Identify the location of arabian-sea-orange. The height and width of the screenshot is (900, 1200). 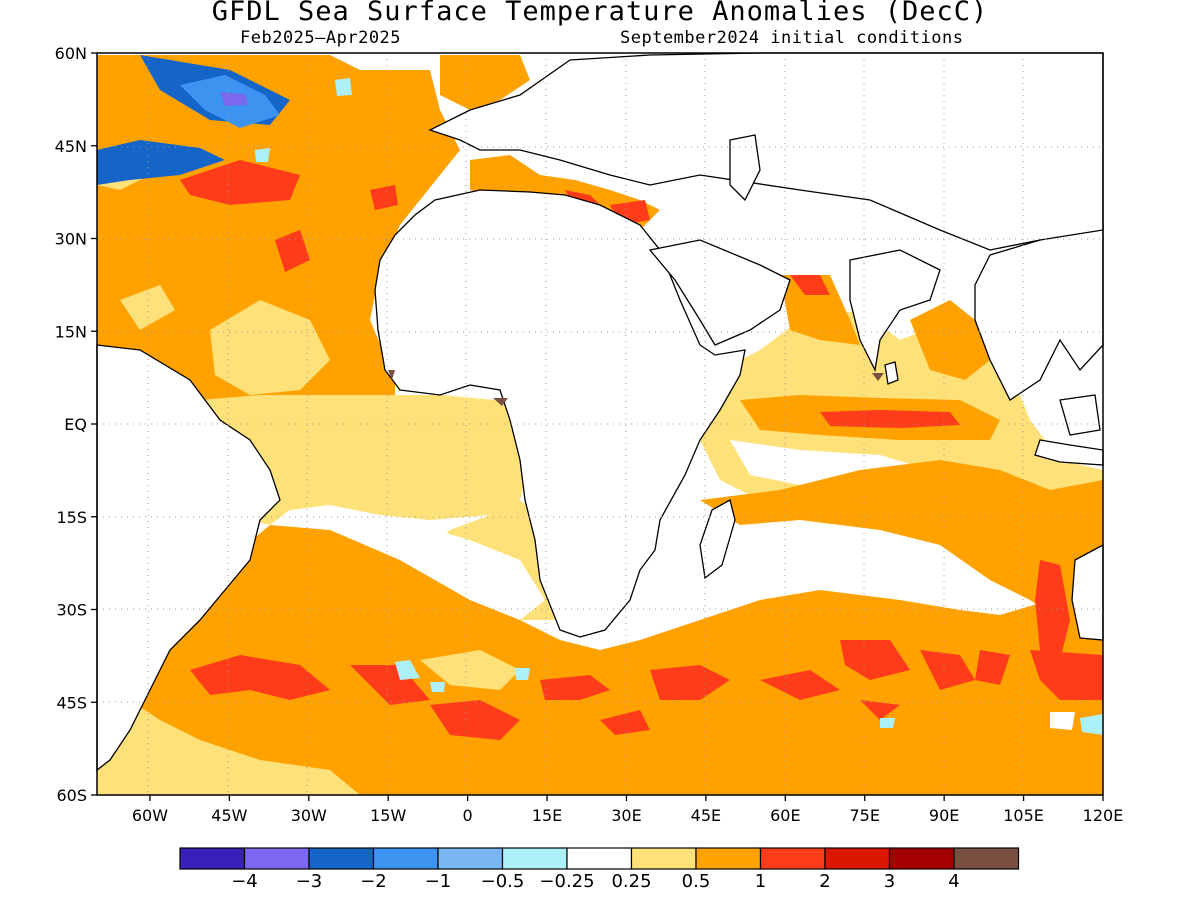
(820, 310).